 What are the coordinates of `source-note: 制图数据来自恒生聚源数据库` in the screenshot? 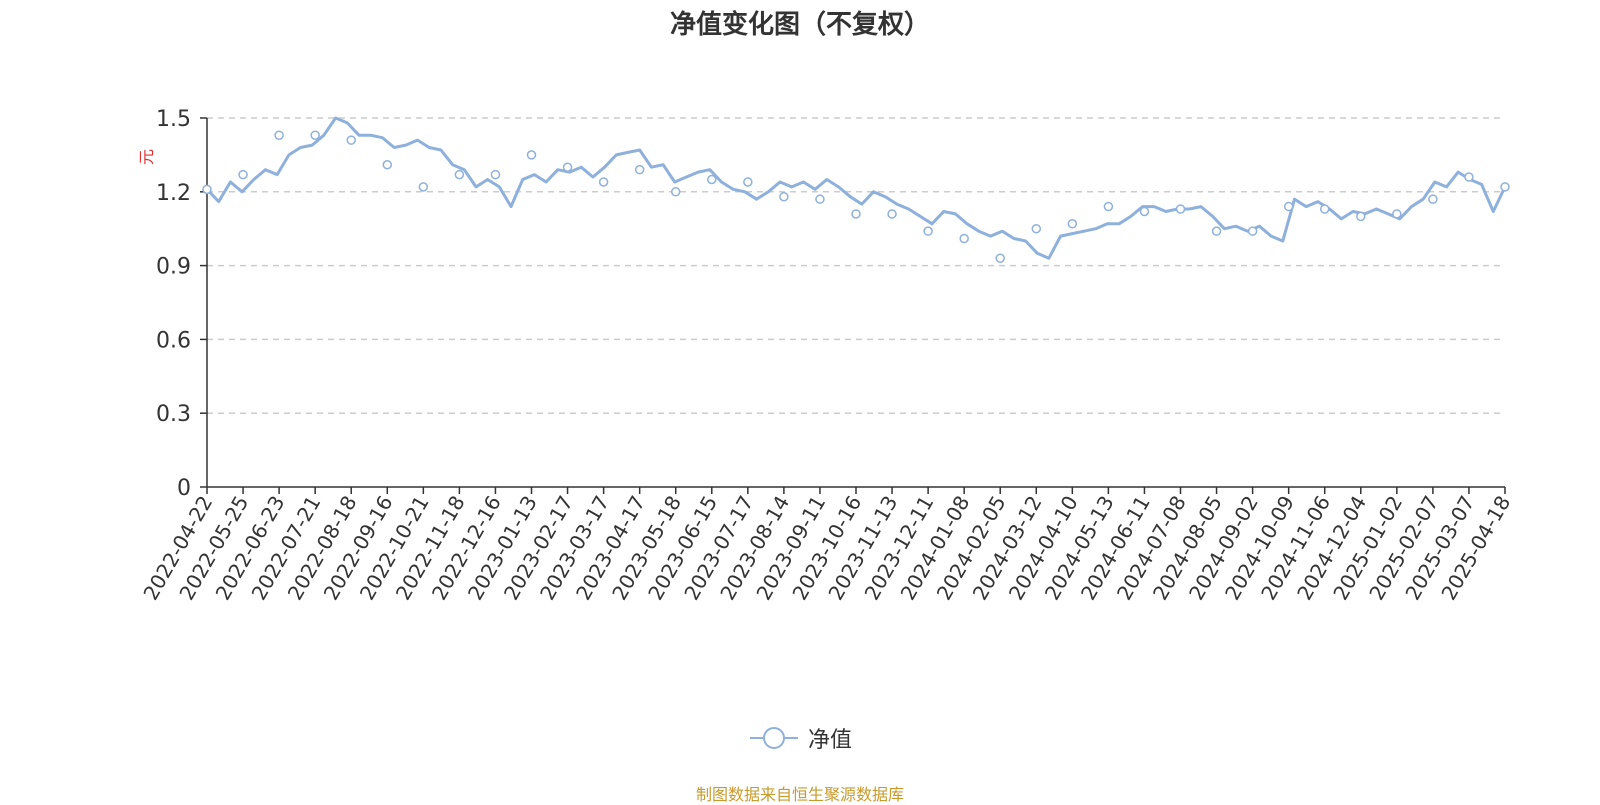 It's located at (799, 794).